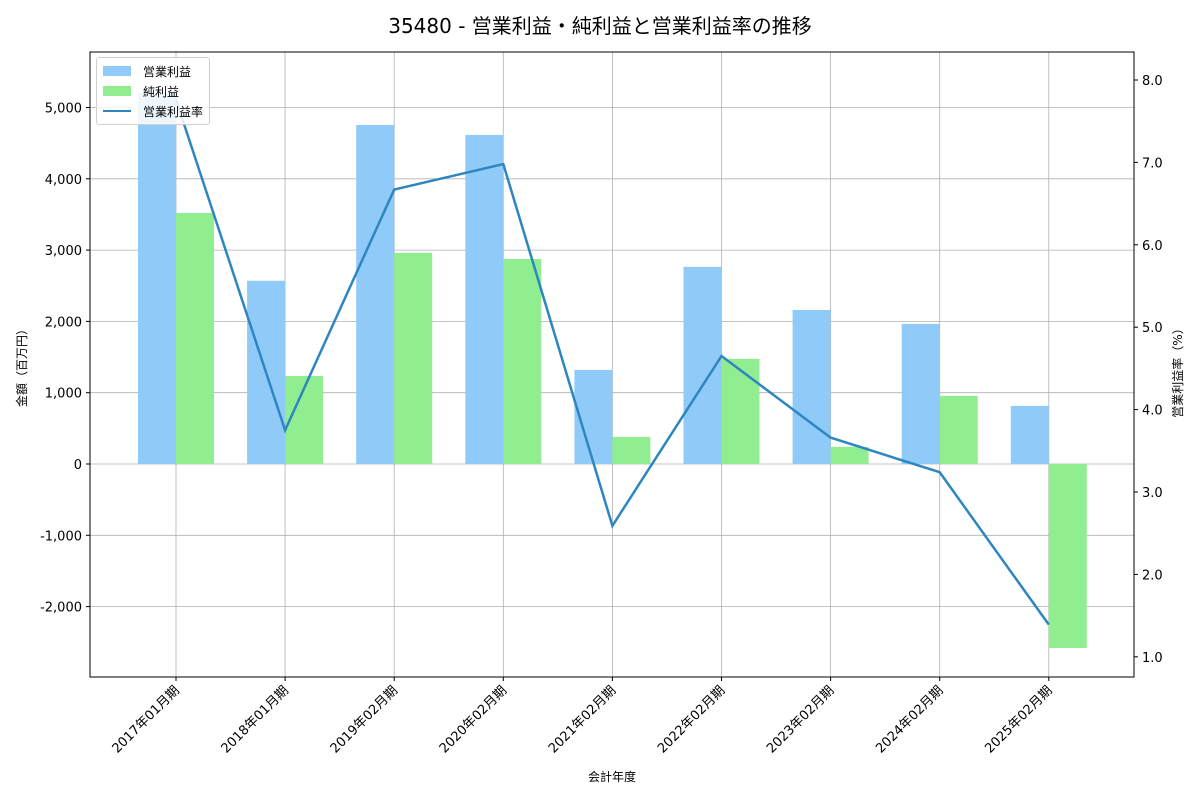  I want to click on y-tick-label: 0, so click(78, 465).